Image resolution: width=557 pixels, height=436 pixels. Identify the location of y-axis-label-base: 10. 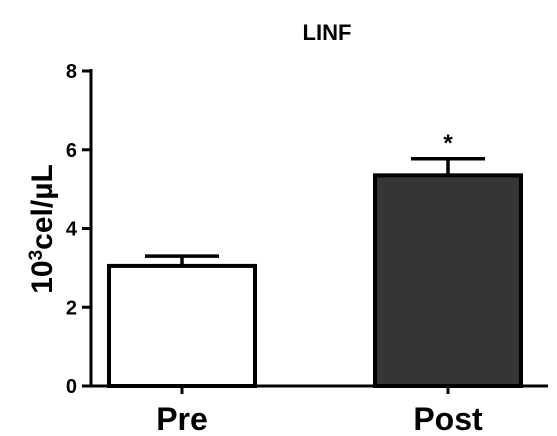
(42, 276).